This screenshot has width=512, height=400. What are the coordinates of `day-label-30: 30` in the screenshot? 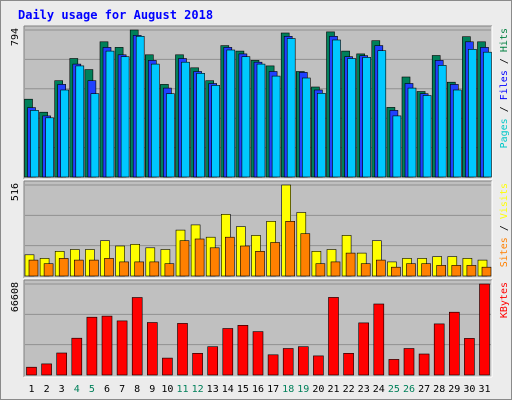 It's located at (469, 389).